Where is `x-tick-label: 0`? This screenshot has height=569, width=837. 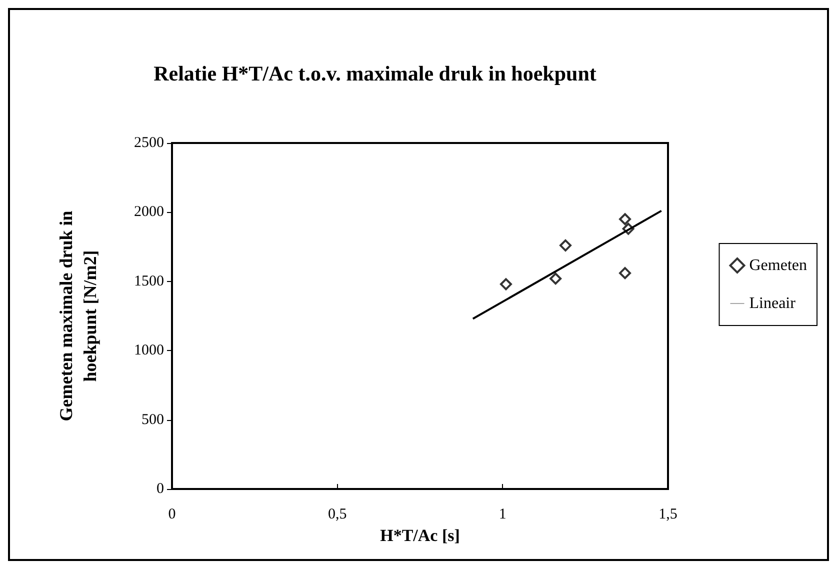
x-tick-label: 0 is located at coordinates (172, 514).